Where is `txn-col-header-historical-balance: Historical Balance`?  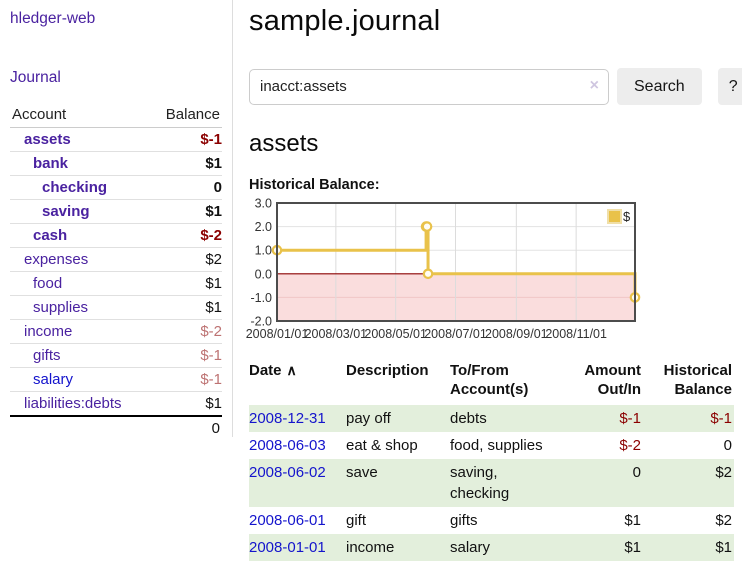 txn-col-header-historical-balance: Historical Balance is located at coordinates (688, 382).